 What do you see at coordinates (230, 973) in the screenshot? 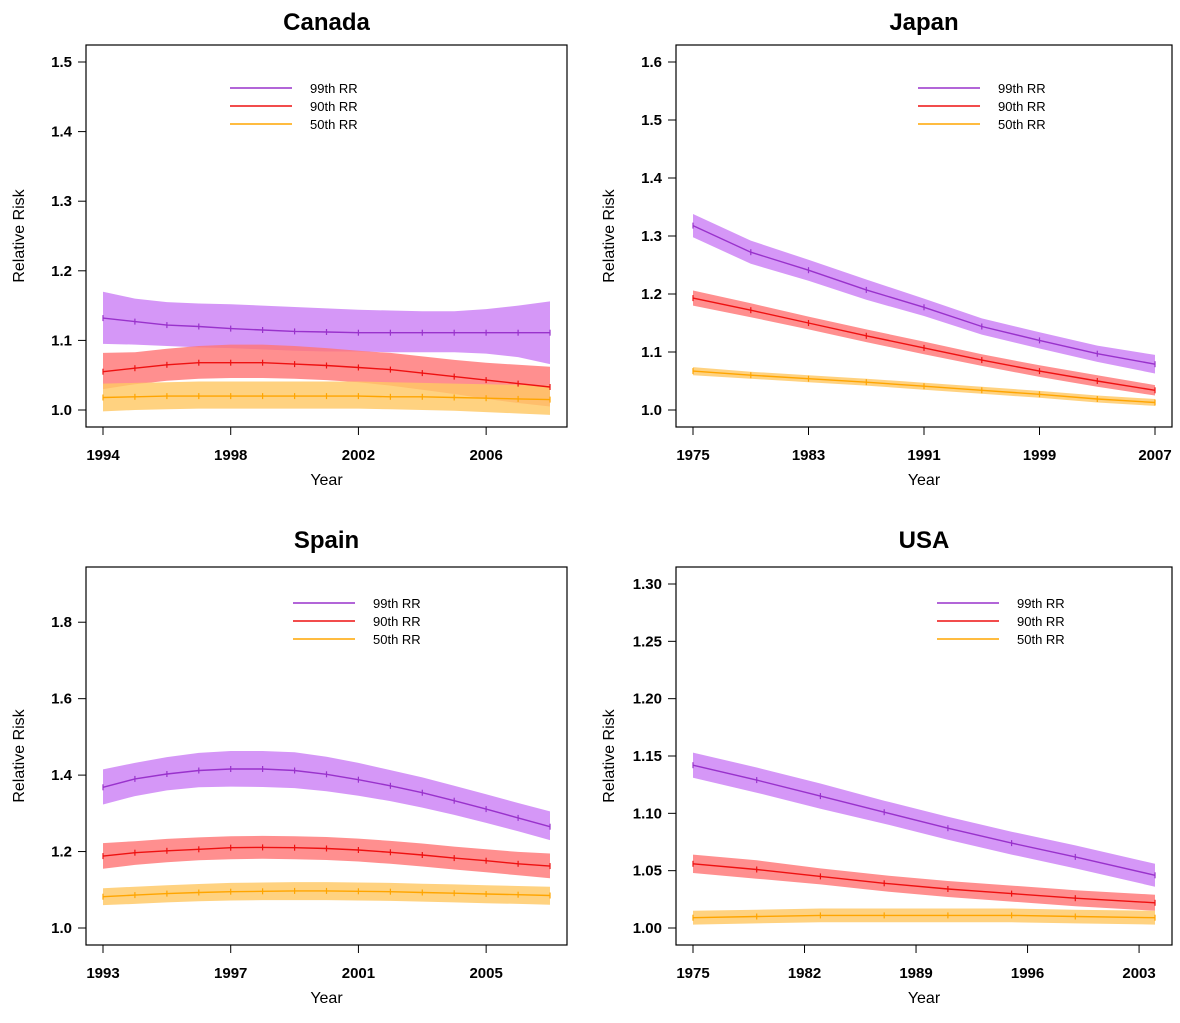
I see `x-tick-label: 1997` at bounding box center [230, 973].